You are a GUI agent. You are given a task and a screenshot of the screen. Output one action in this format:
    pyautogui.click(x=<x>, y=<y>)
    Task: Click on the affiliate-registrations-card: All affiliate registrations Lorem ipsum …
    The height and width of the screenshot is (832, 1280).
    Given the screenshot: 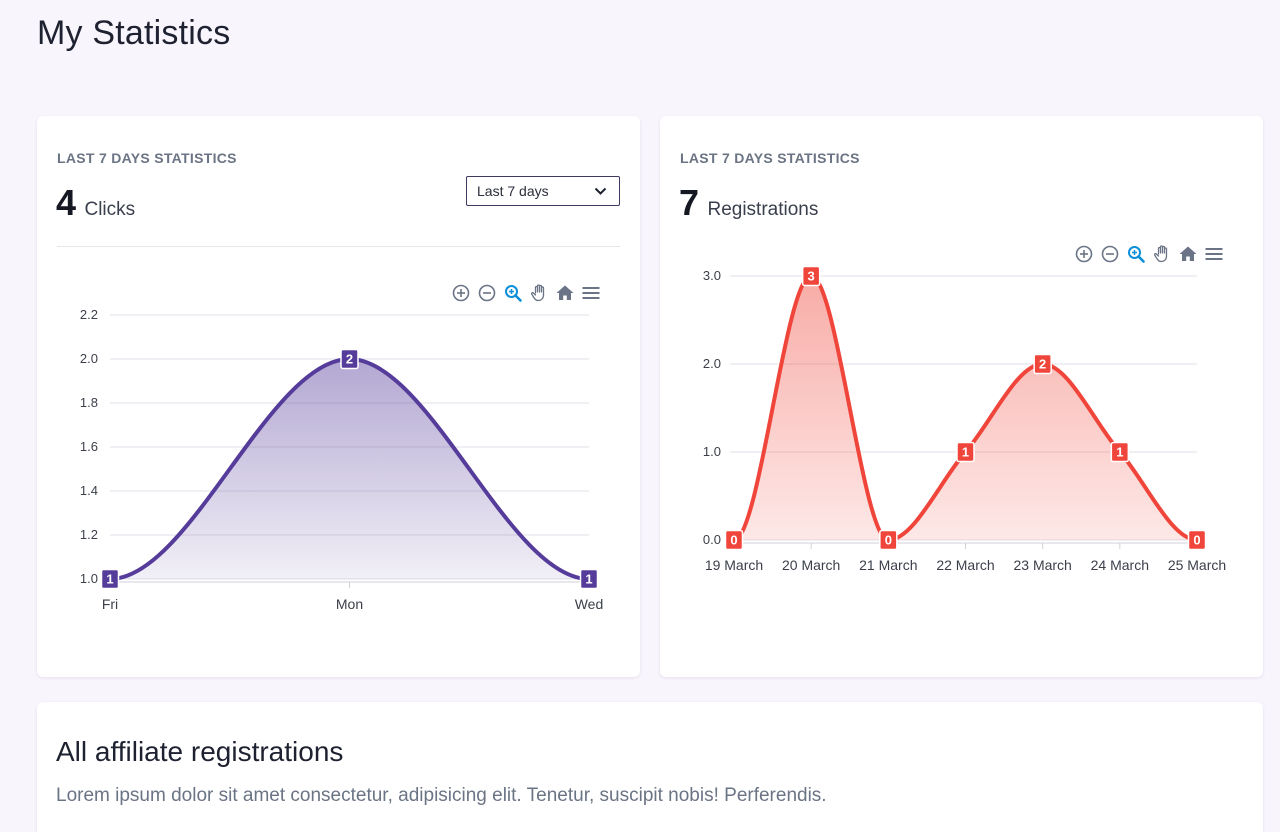 What is the action you would take?
    pyautogui.click(x=650, y=767)
    